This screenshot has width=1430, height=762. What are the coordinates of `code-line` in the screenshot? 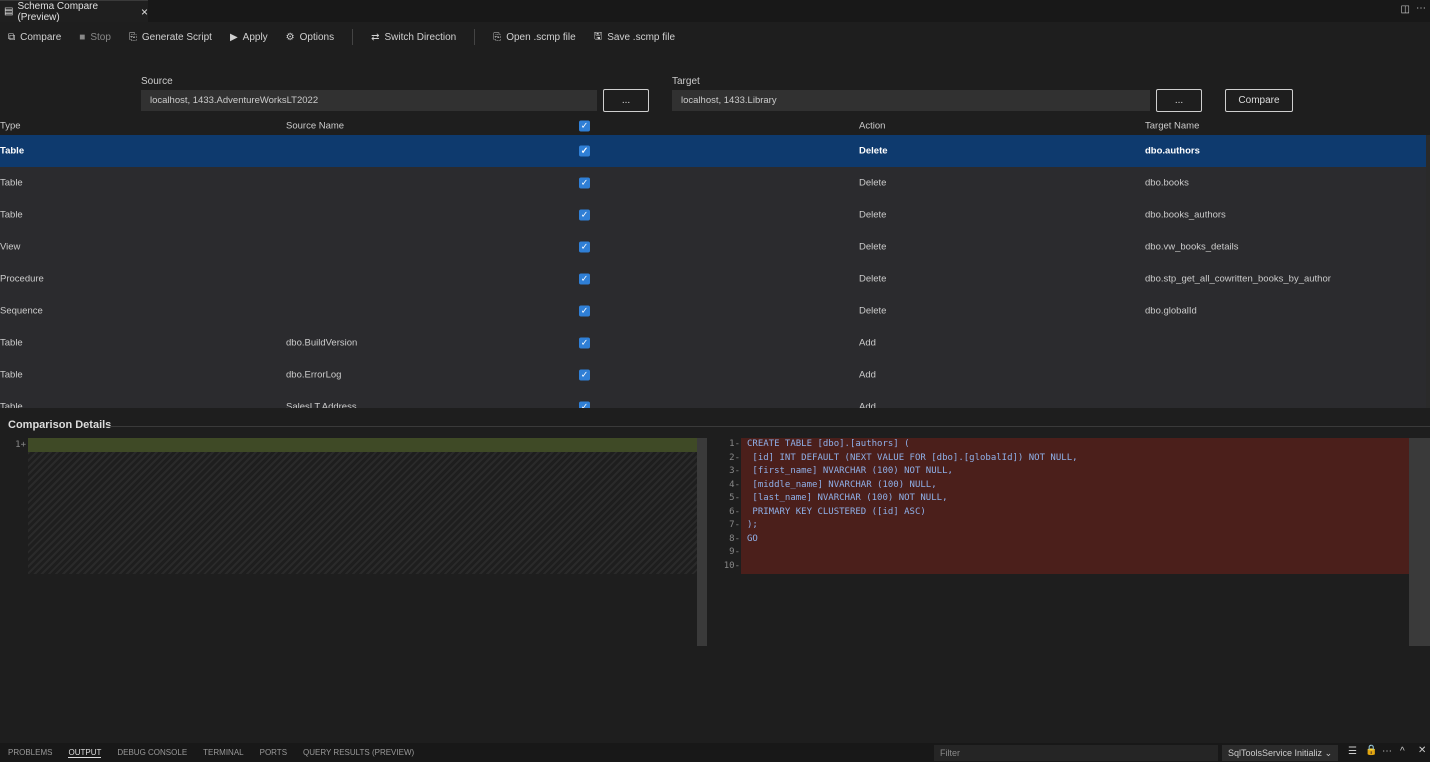 It's located at (744, 568).